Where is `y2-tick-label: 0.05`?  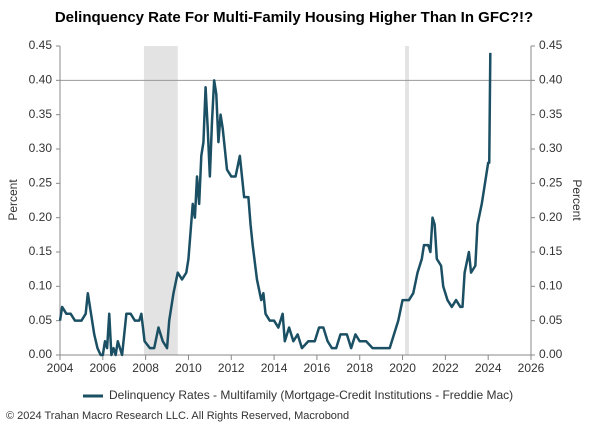
y2-tick-label: 0.05 is located at coordinates (551, 320).